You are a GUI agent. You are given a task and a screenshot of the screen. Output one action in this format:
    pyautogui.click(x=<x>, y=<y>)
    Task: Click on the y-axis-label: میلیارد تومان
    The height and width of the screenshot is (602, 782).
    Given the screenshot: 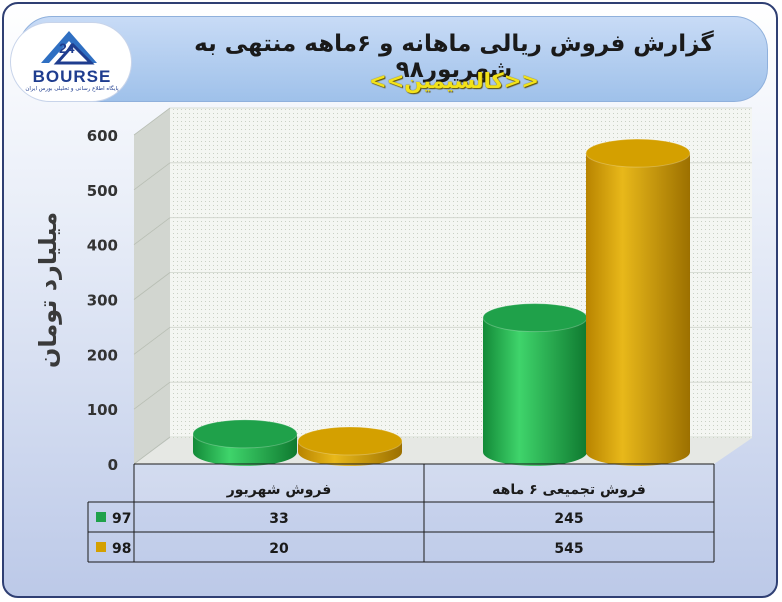 What is the action you would take?
    pyautogui.click(x=48, y=290)
    